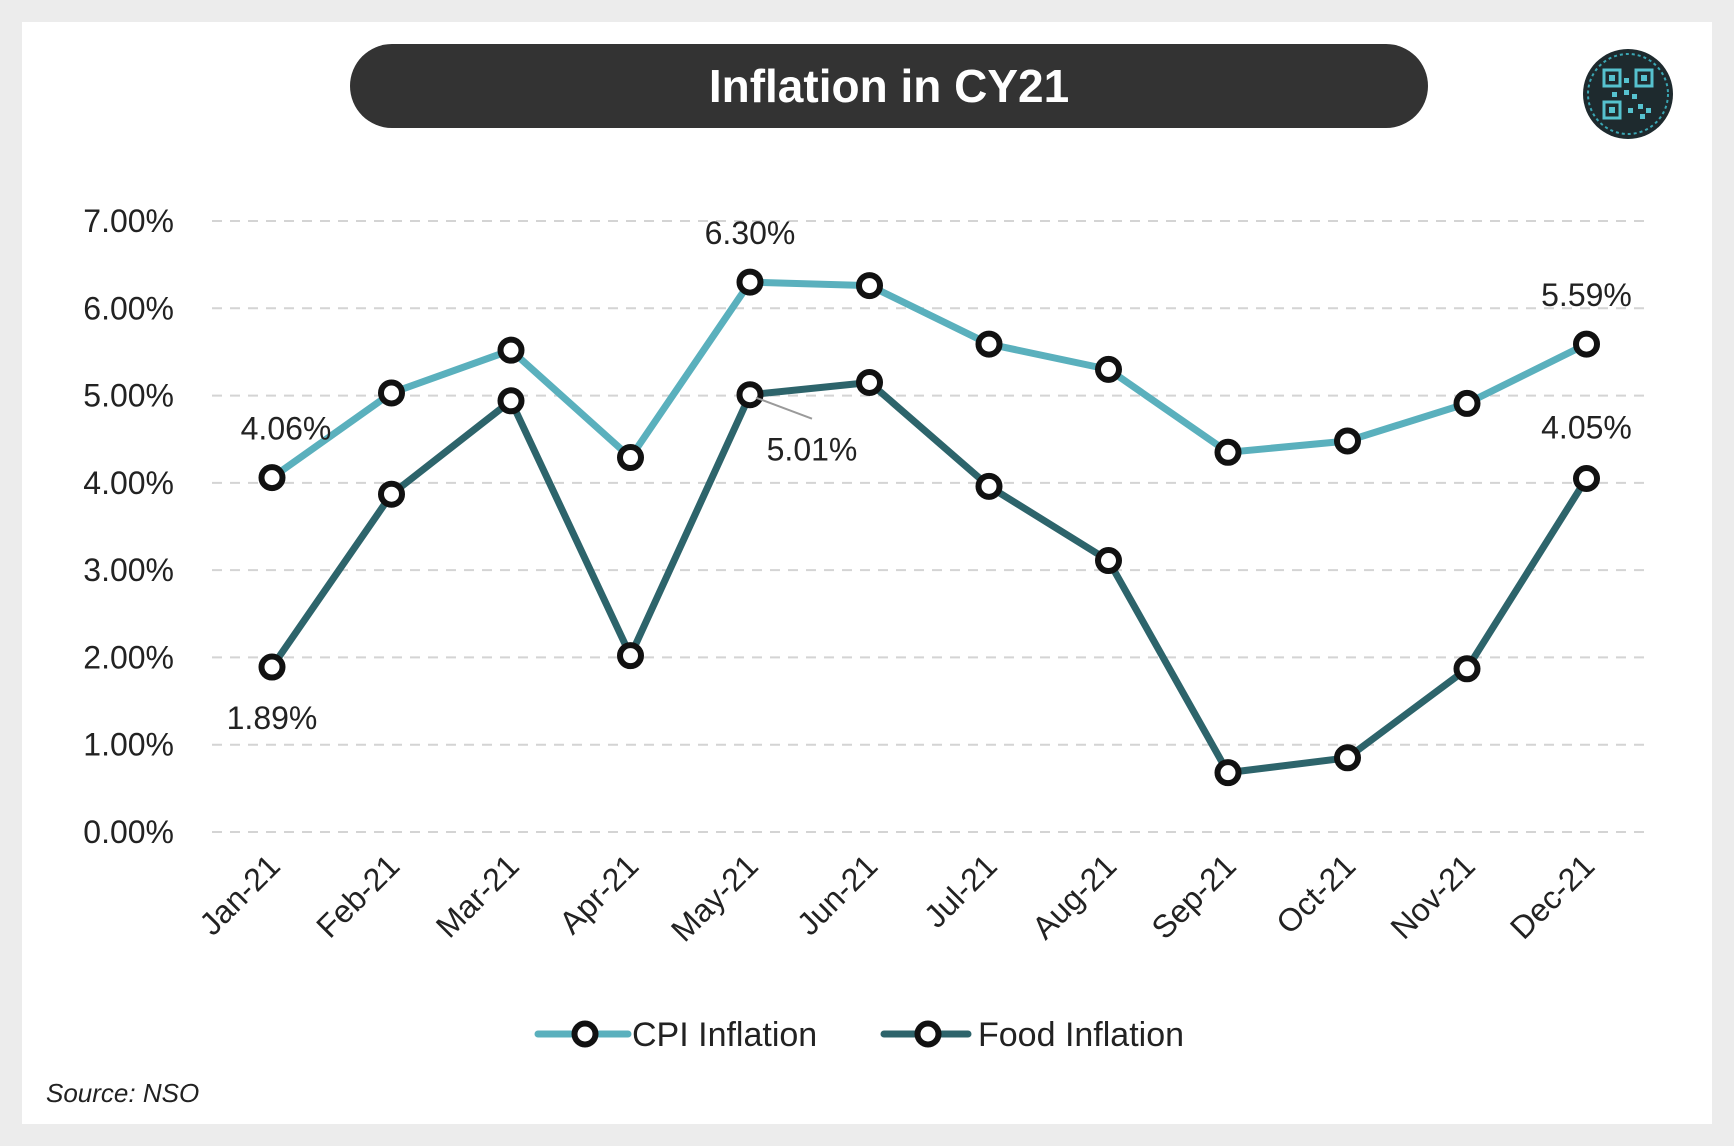 This screenshot has height=1146, width=1734. What do you see at coordinates (1433, 896) in the screenshot?
I see `x-tick-label: Nov-21` at bounding box center [1433, 896].